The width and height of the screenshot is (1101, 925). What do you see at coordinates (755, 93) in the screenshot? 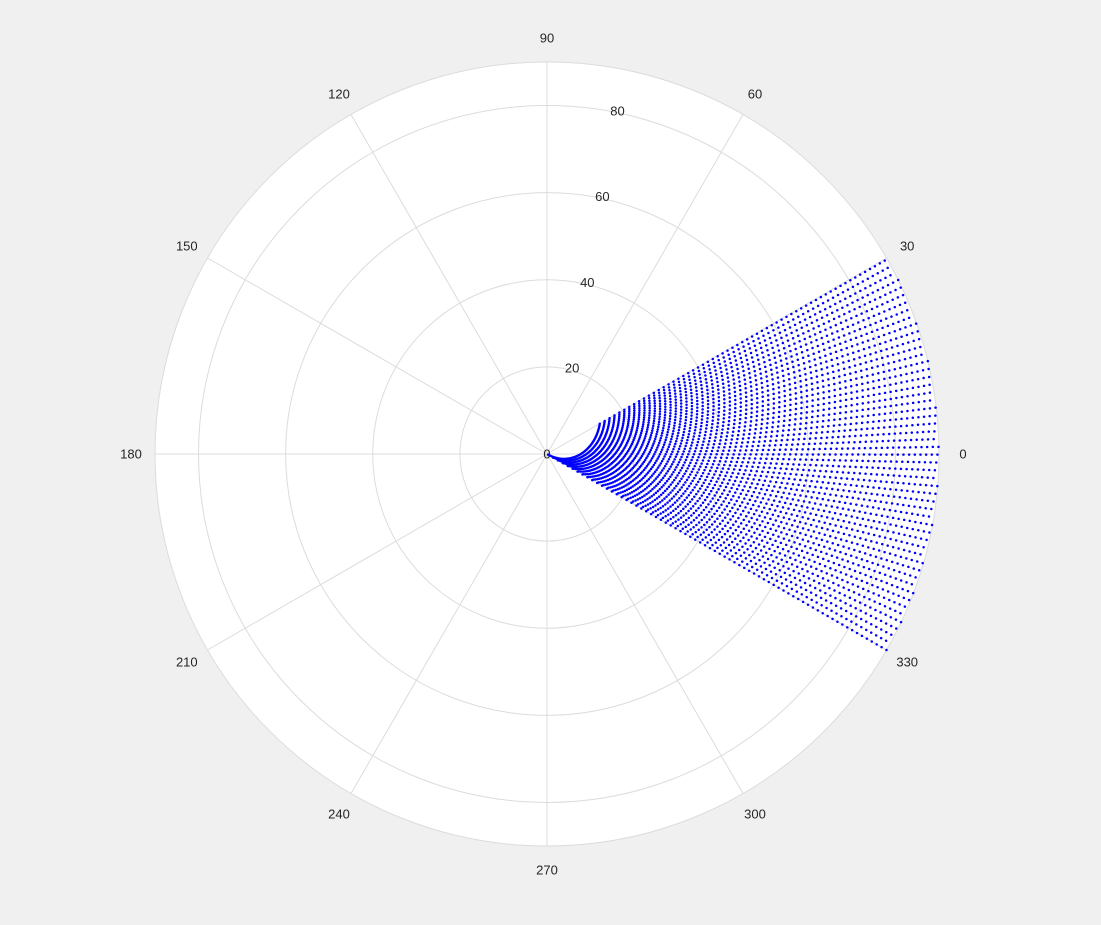
I see `theta-tick-label: 60` at bounding box center [755, 93].